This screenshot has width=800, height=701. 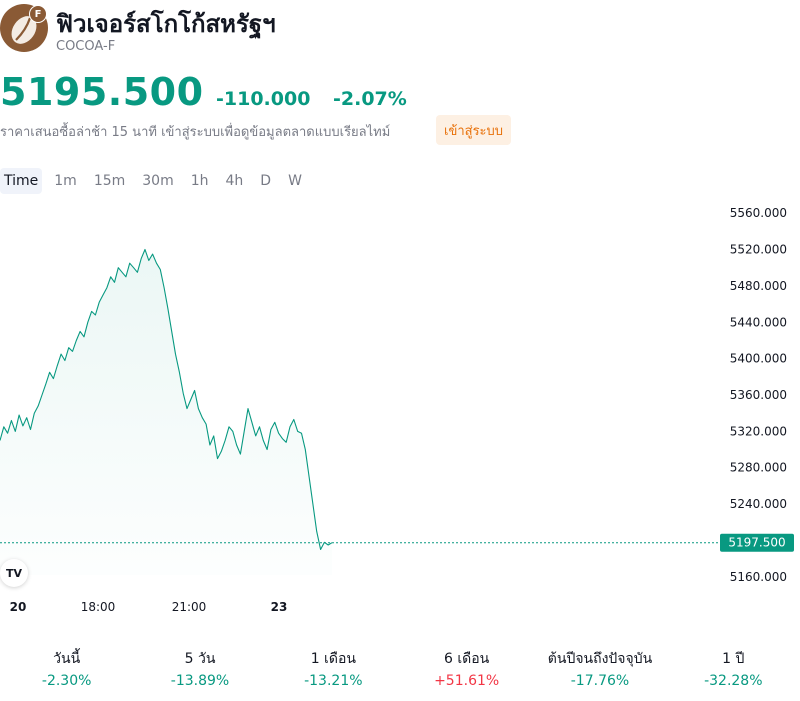 What do you see at coordinates (66, 670) in the screenshot?
I see `return-period: วันนี้ -2.30%` at bounding box center [66, 670].